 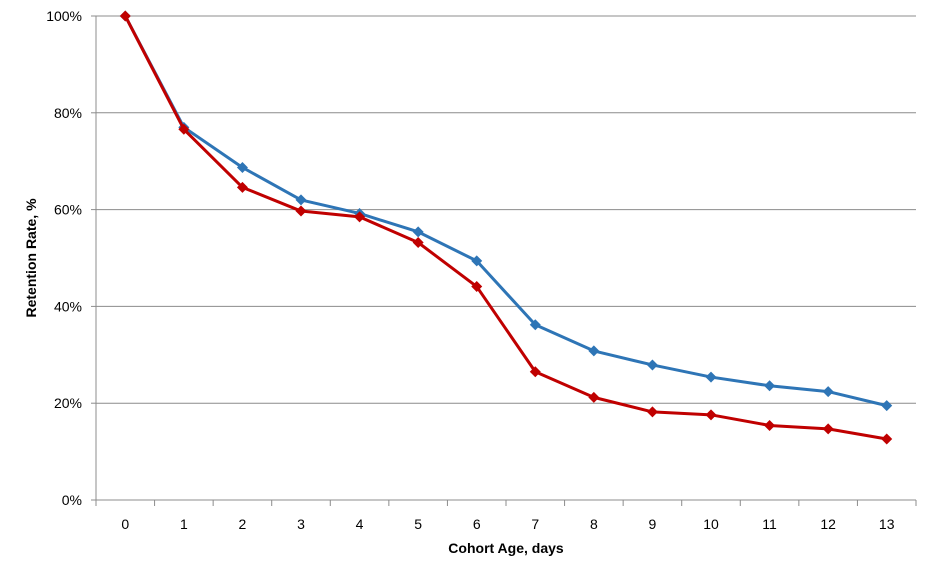 What do you see at coordinates (125, 524) in the screenshot?
I see `x-tick-label: 0` at bounding box center [125, 524].